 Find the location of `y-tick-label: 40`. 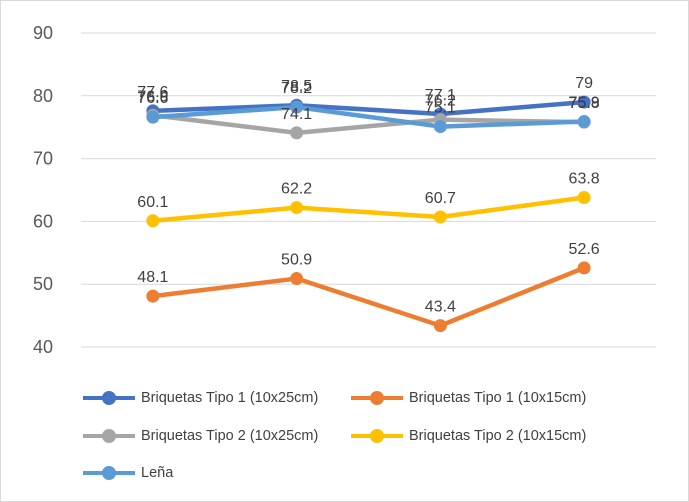

y-tick-label: 40 is located at coordinates (43, 347).